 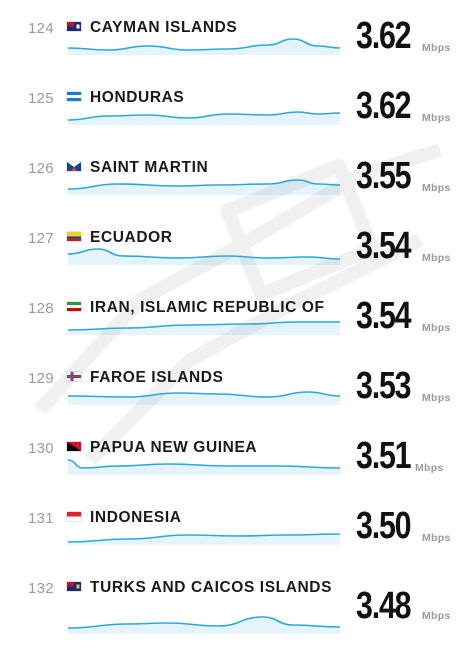 I want to click on flag-ecuador-icon, so click(x=74, y=236).